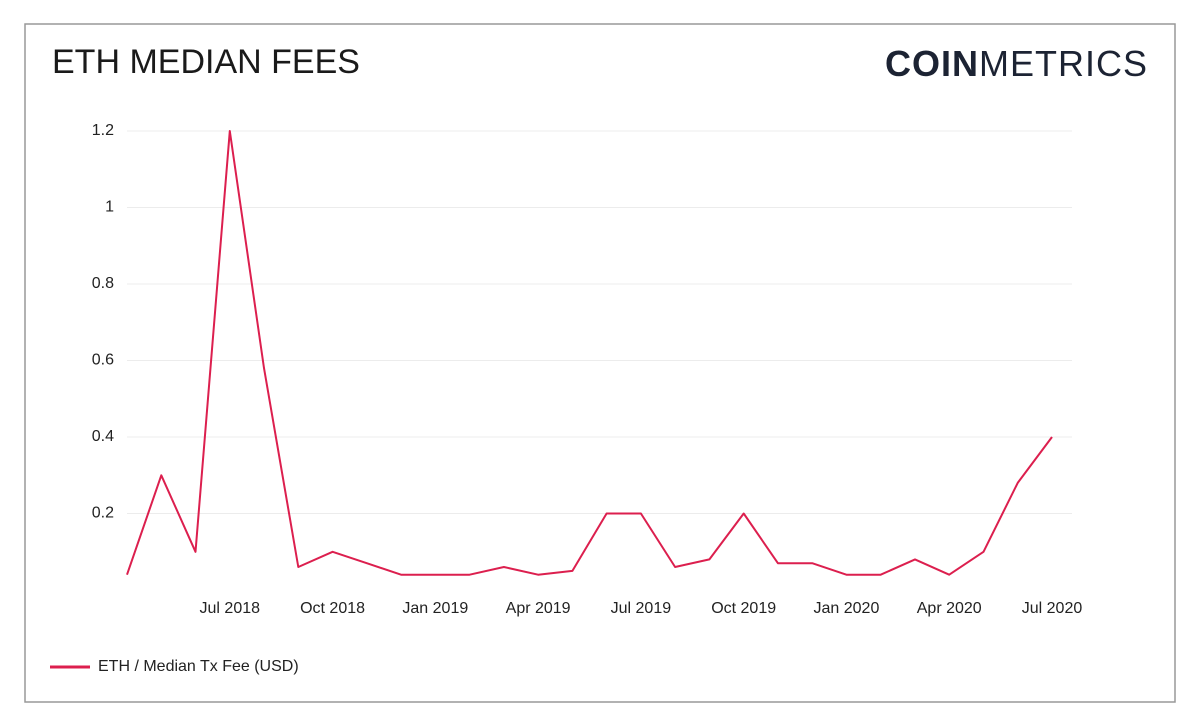 The height and width of the screenshot is (726, 1200). What do you see at coordinates (332, 608) in the screenshot?
I see `x-tick-label: Oct 2018` at bounding box center [332, 608].